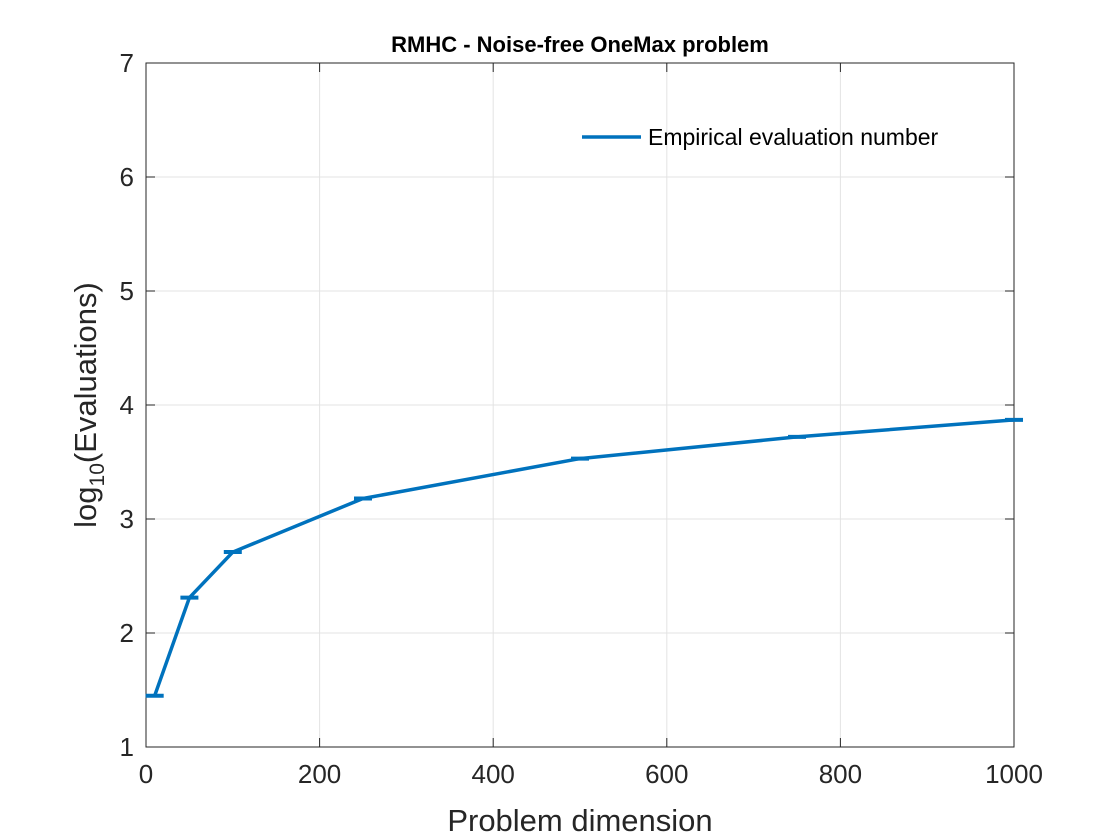  I want to click on y-tick-label: 1, so click(127, 747).